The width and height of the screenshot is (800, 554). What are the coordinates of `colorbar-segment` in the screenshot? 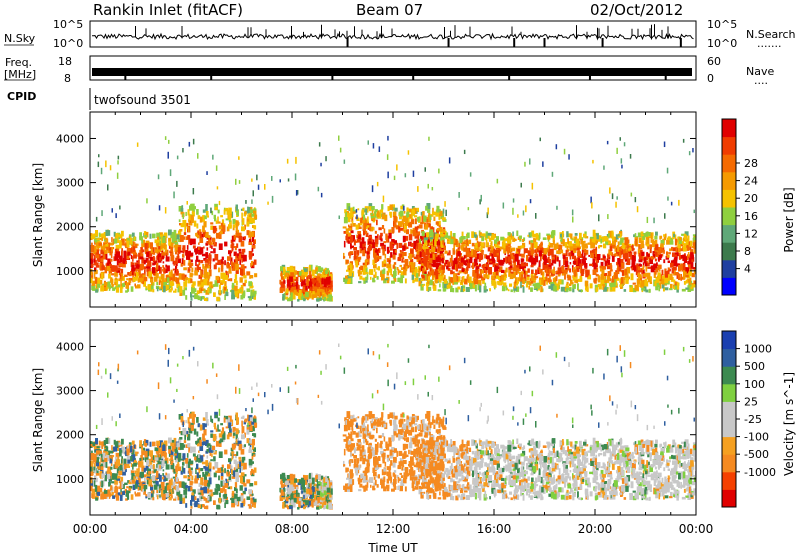 It's located at (729, 128).